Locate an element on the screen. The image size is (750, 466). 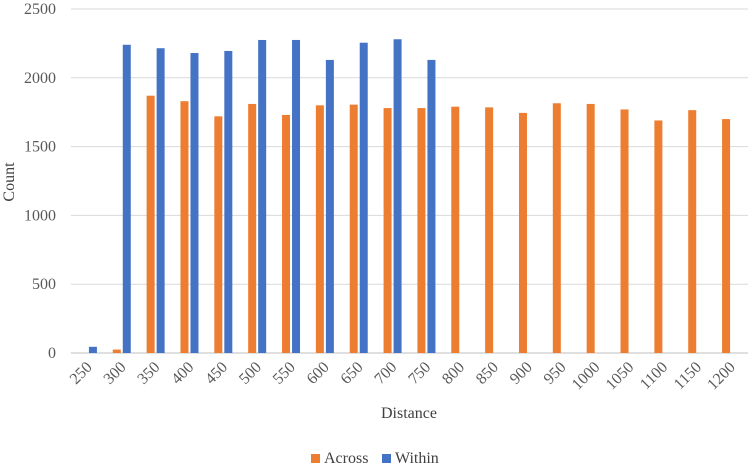
x-tick-label: 750 is located at coordinates (419, 373).